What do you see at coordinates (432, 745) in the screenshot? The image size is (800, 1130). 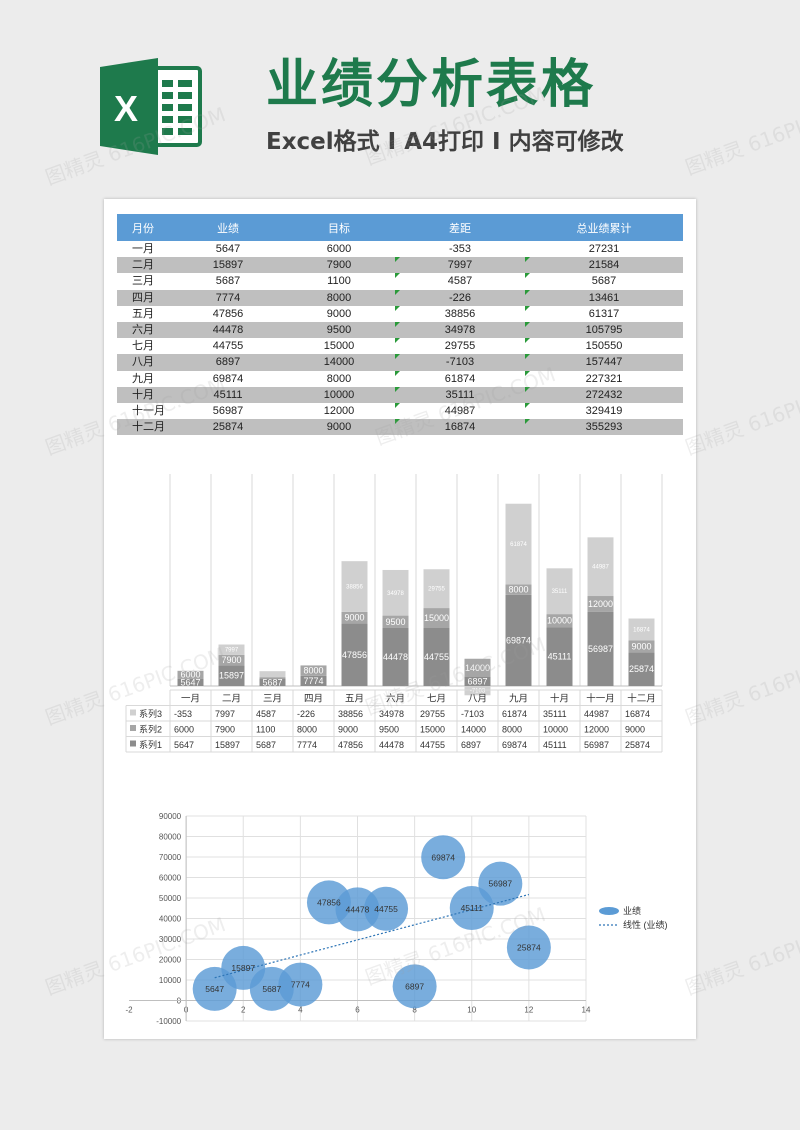 I see `table-value: 44755` at bounding box center [432, 745].